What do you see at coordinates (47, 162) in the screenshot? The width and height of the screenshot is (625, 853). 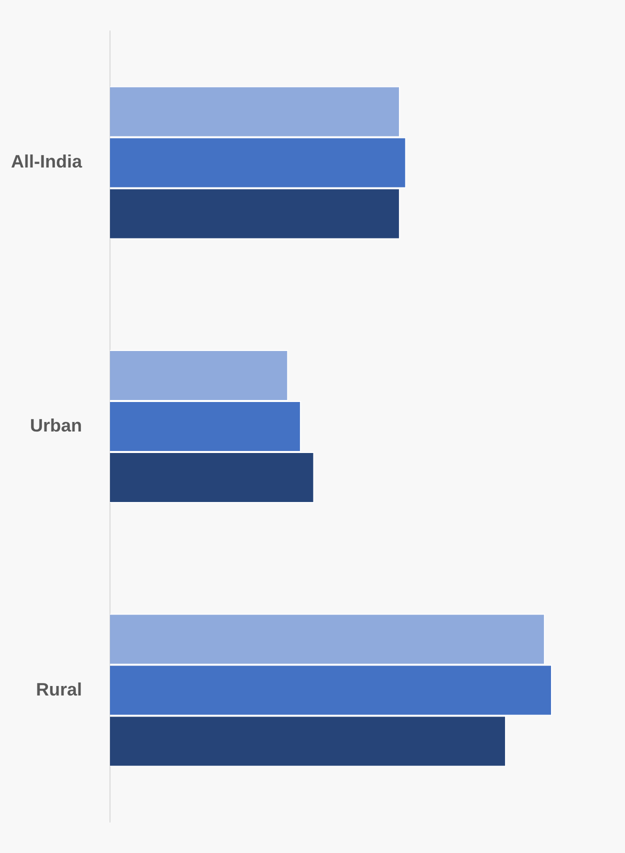 I see `y-tick-label: All-India` at bounding box center [47, 162].